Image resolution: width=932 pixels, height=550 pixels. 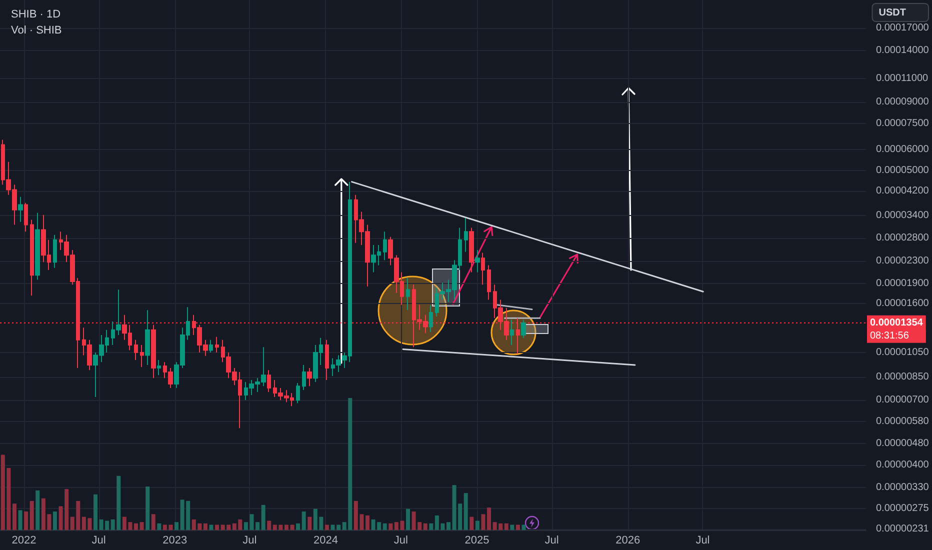 I want to click on ref-line-label: 0.00001354, so click(x=897, y=322).